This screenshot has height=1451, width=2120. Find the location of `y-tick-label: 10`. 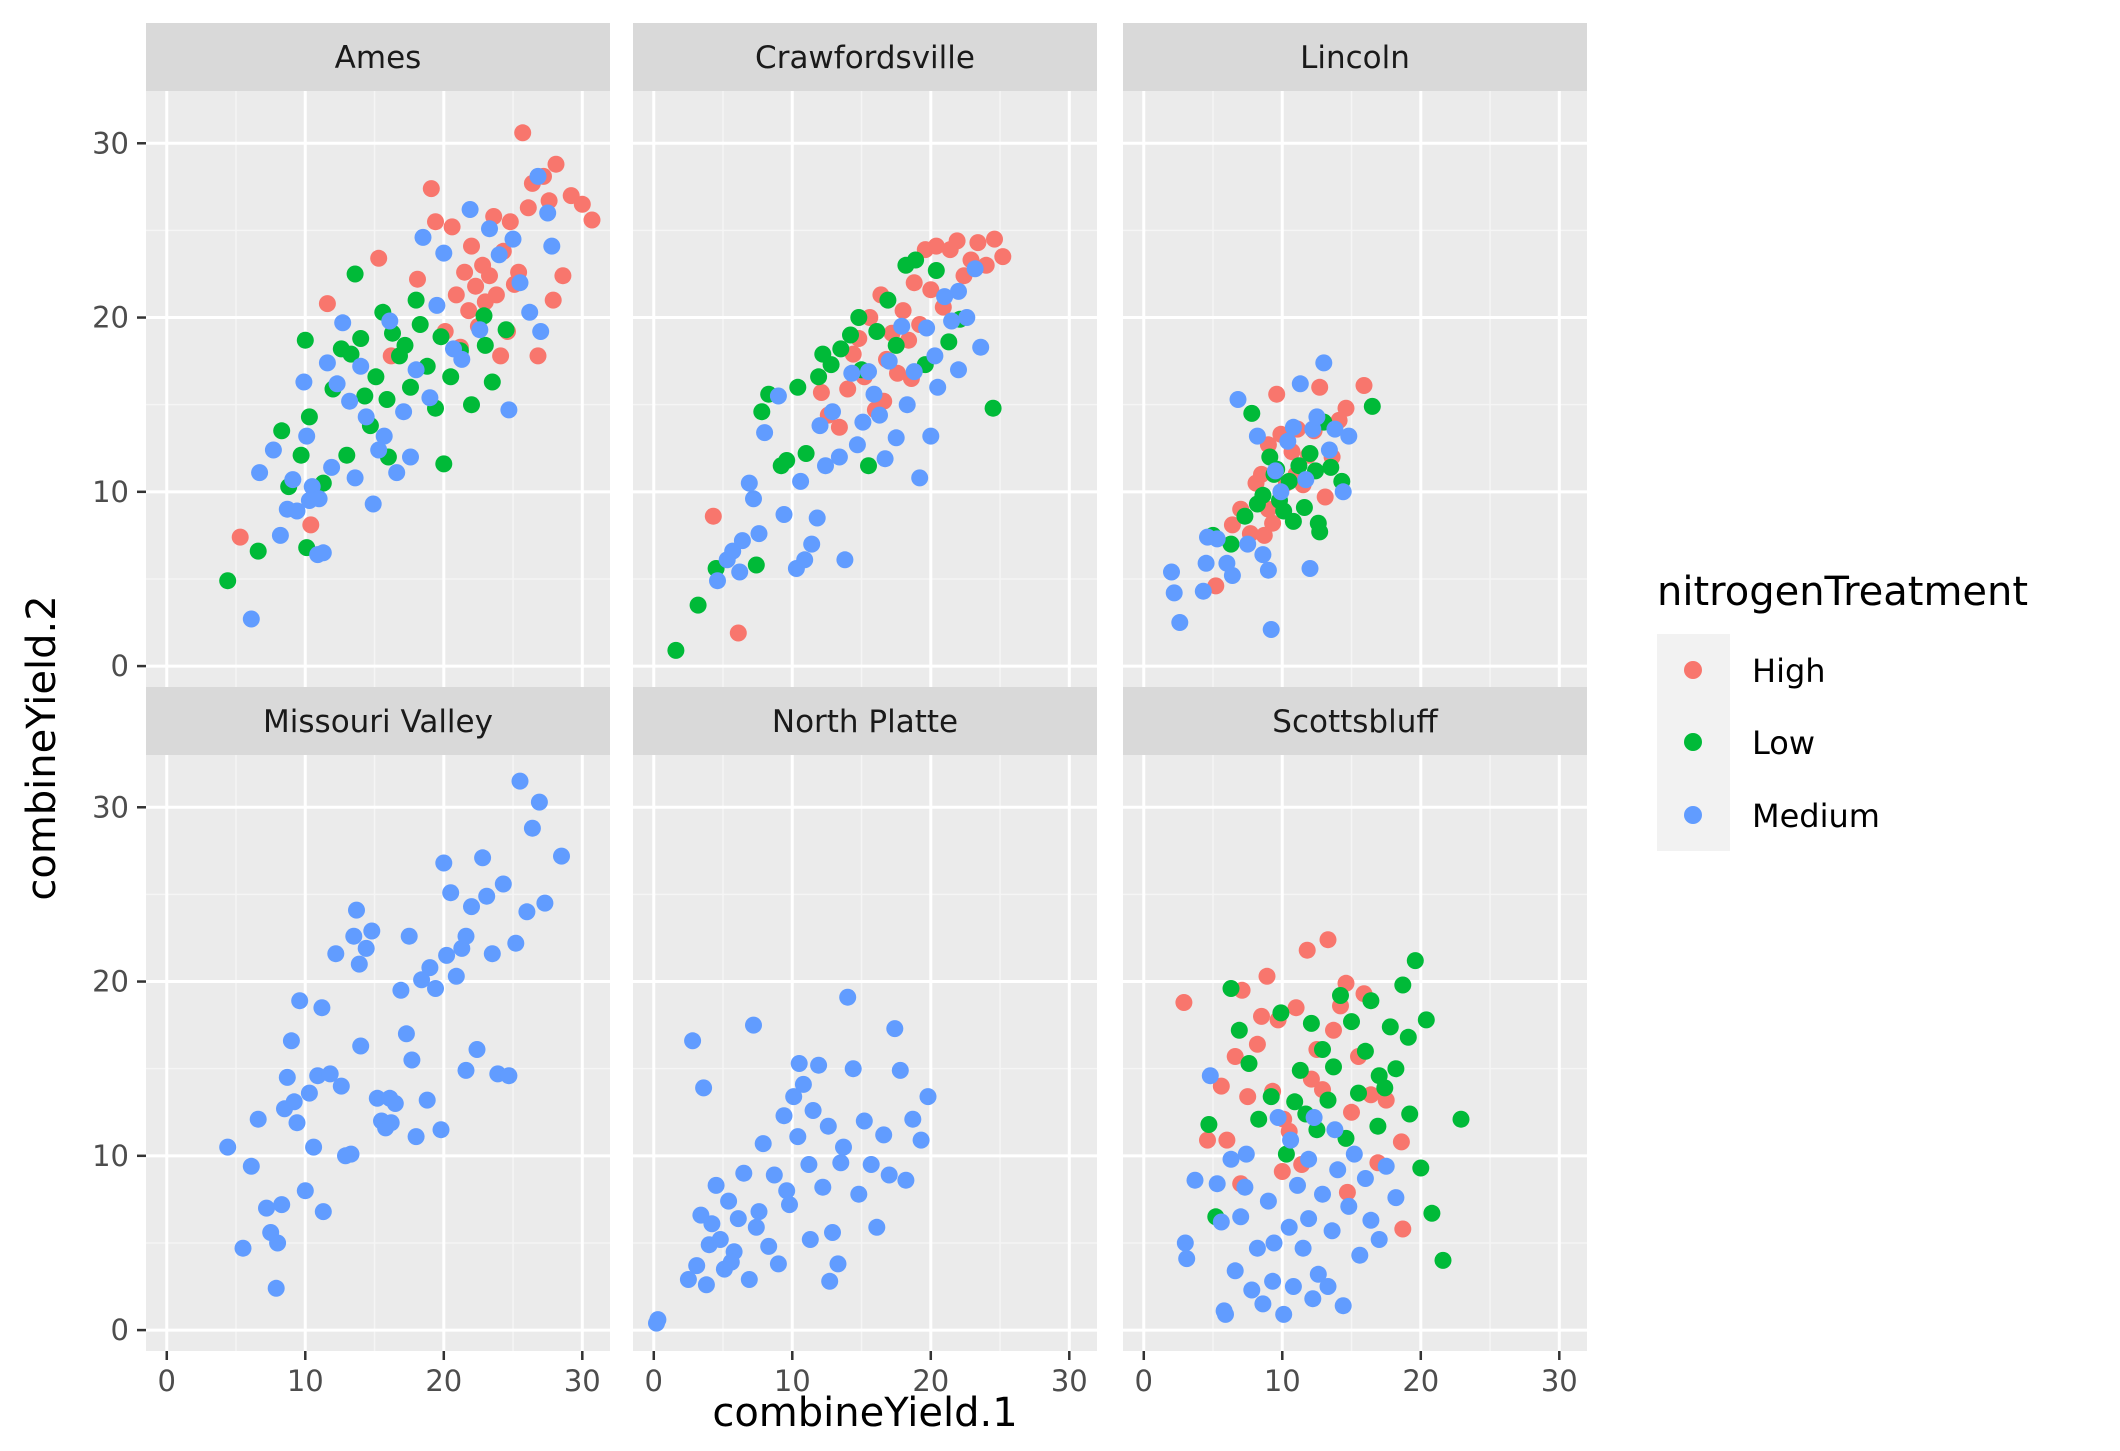

y-tick-label: 10 is located at coordinates (110, 492).